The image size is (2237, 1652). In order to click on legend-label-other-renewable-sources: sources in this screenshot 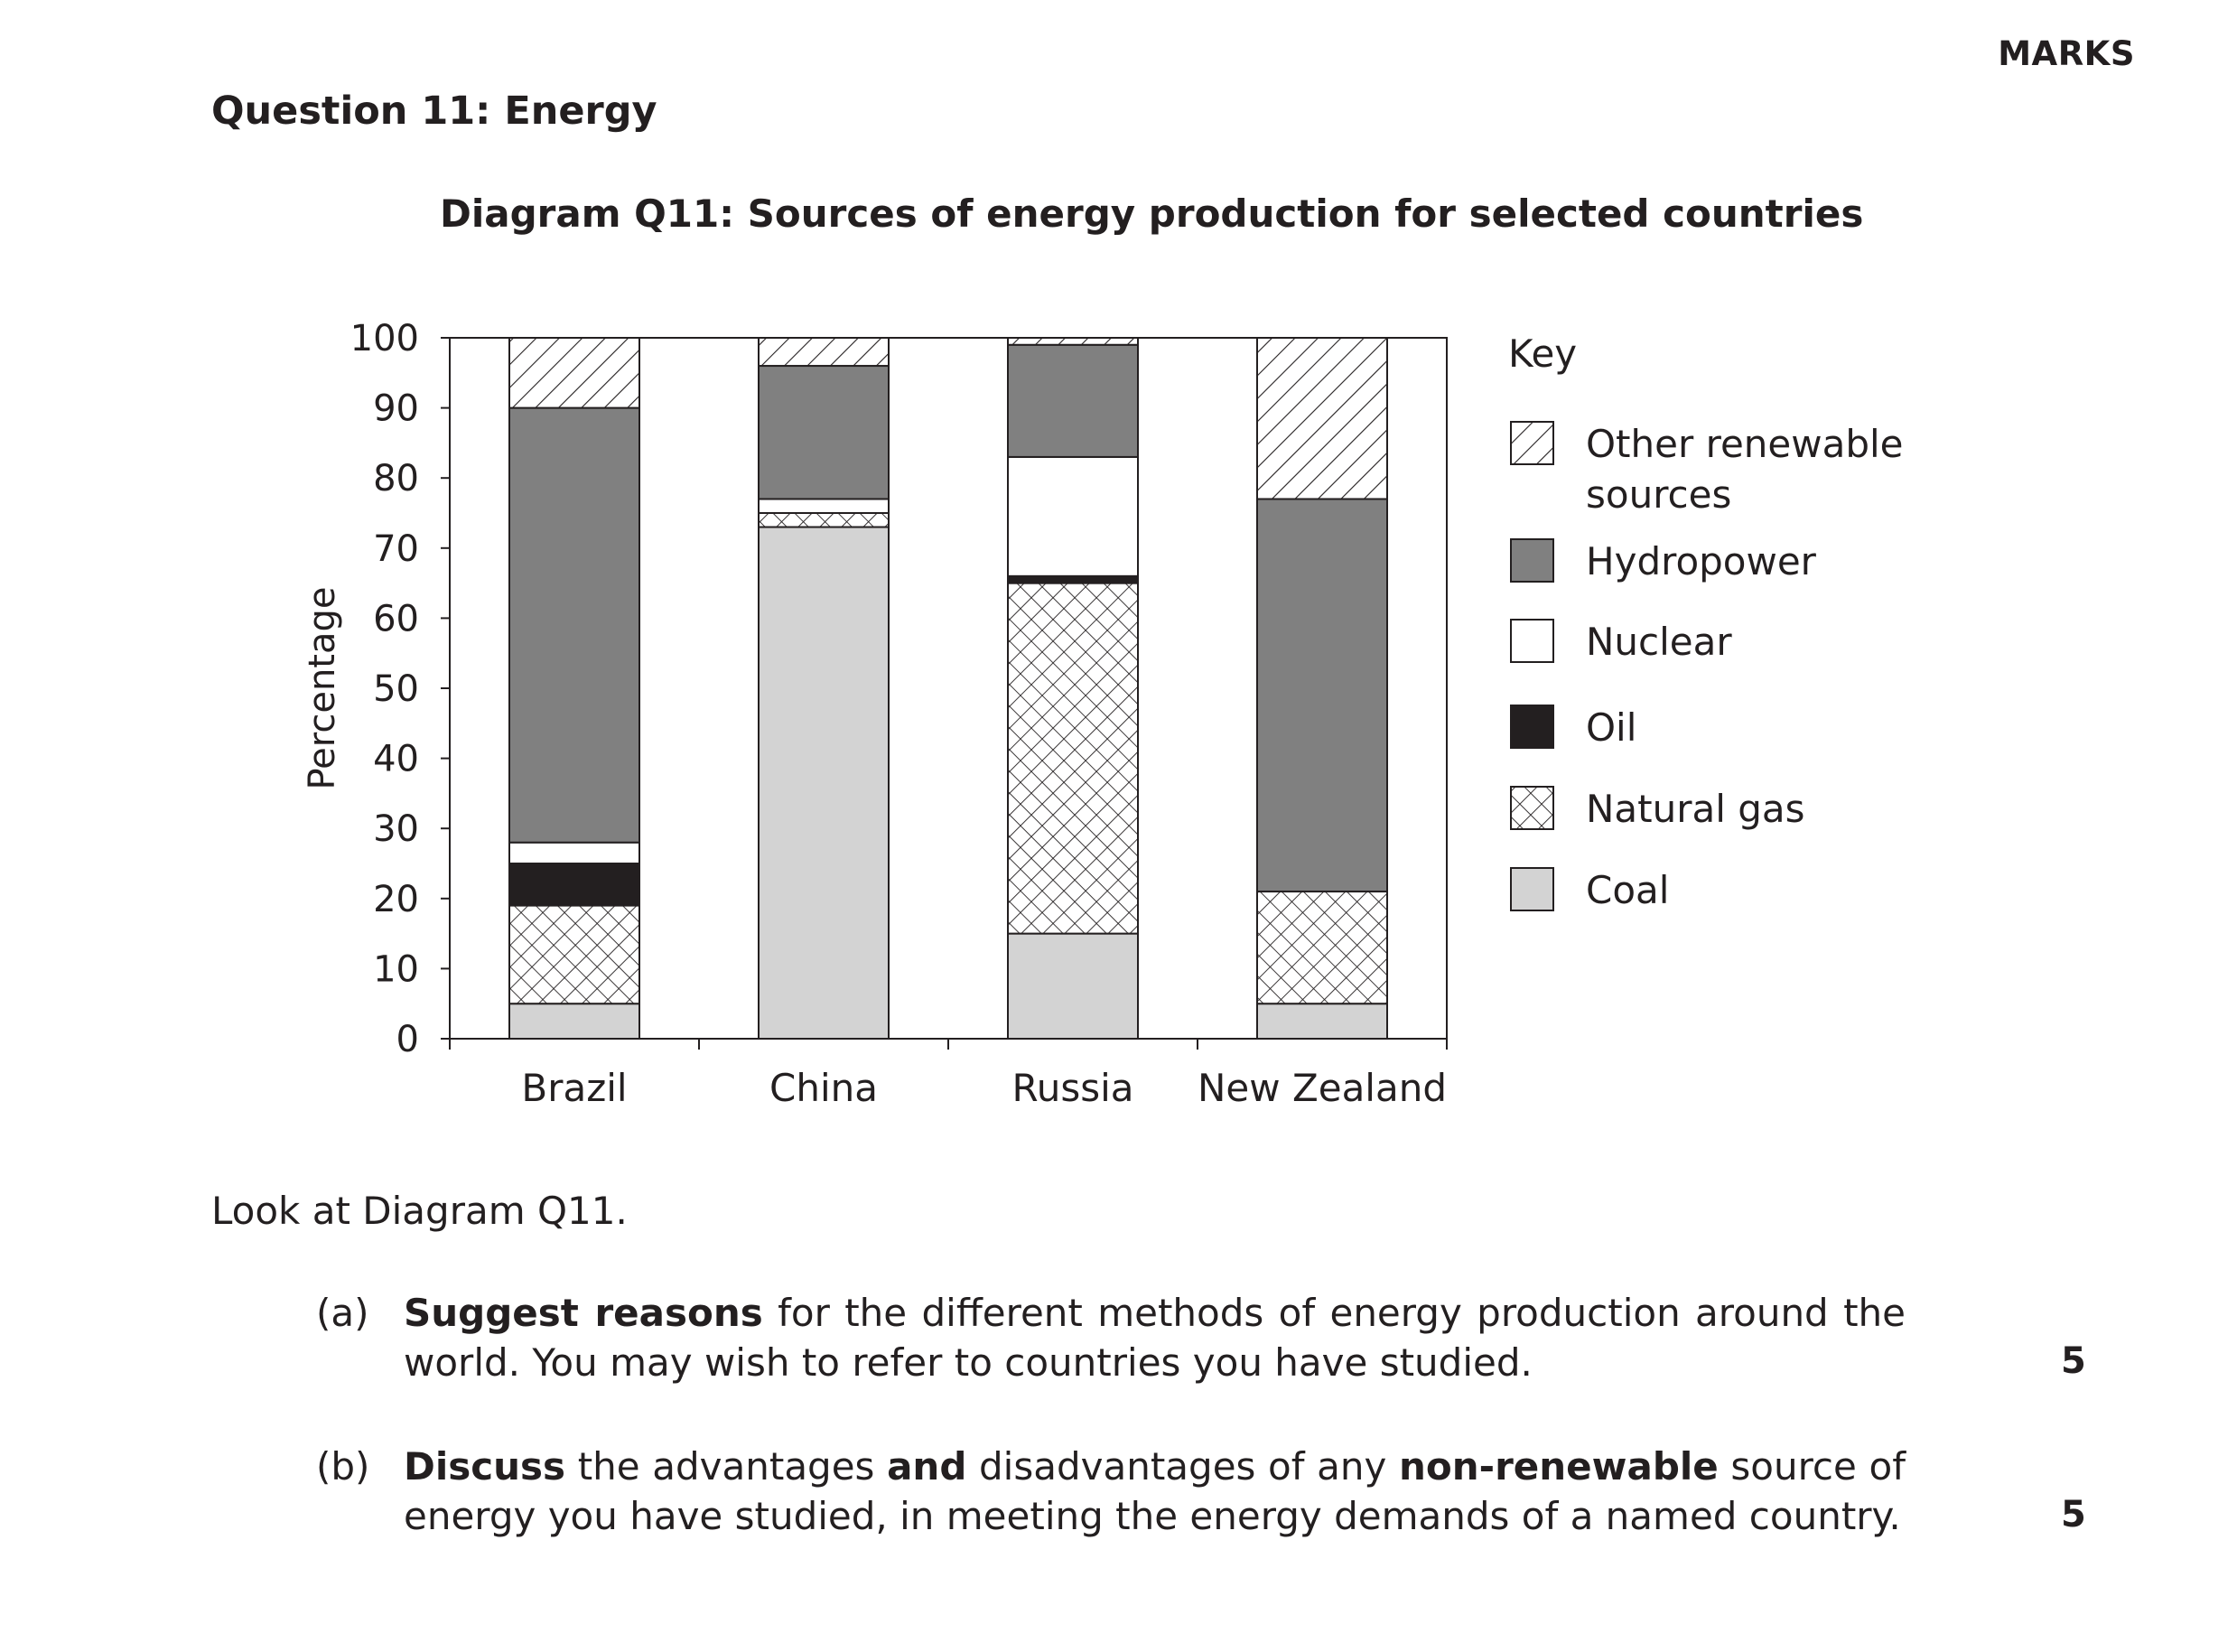, I will do `click(1658, 494)`.